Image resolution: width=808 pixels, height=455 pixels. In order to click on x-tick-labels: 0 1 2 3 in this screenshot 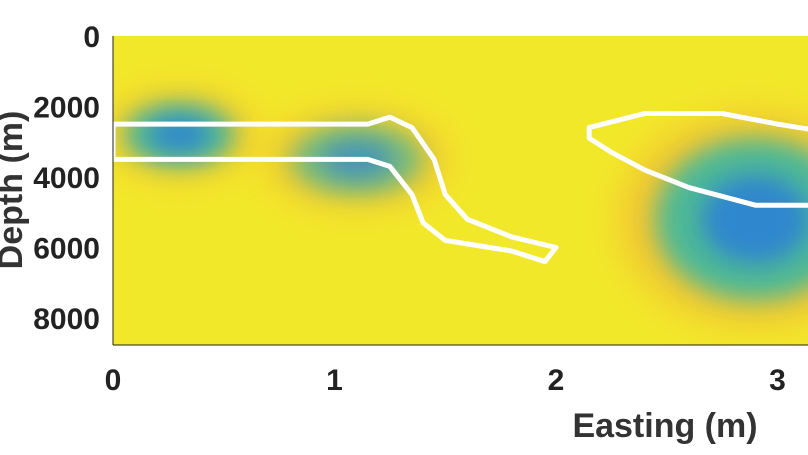, I will do `click(445, 380)`.